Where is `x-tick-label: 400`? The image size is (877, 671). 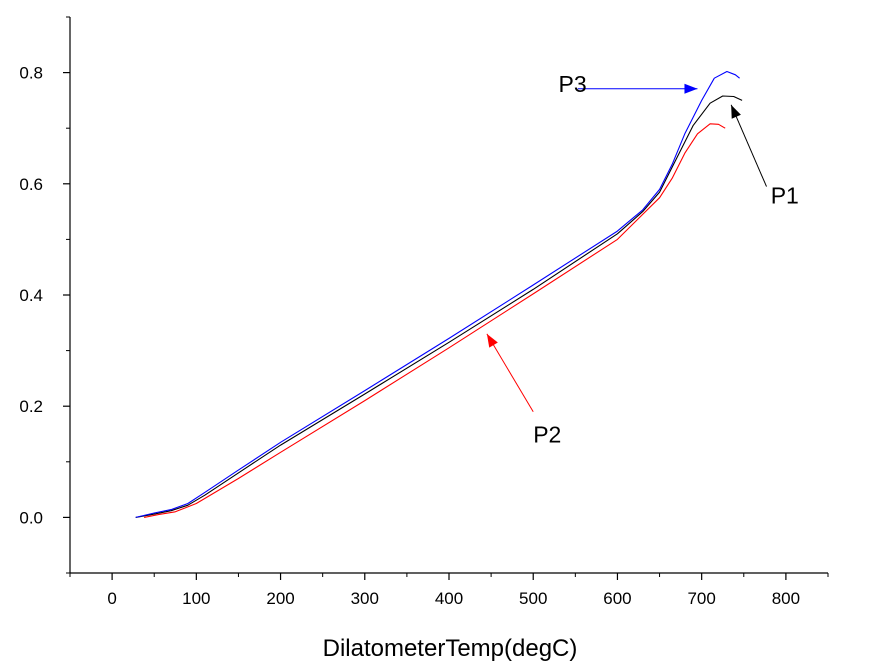 x-tick-label: 400 is located at coordinates (449, 598).